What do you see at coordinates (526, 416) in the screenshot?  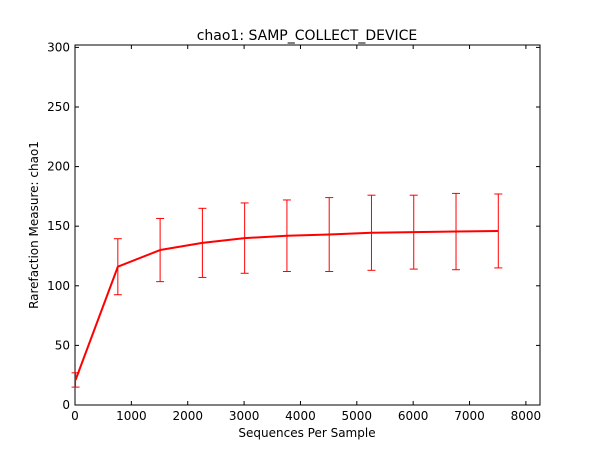 I see `x-tick-label-8: 8000` at bounding box center [526, 416].